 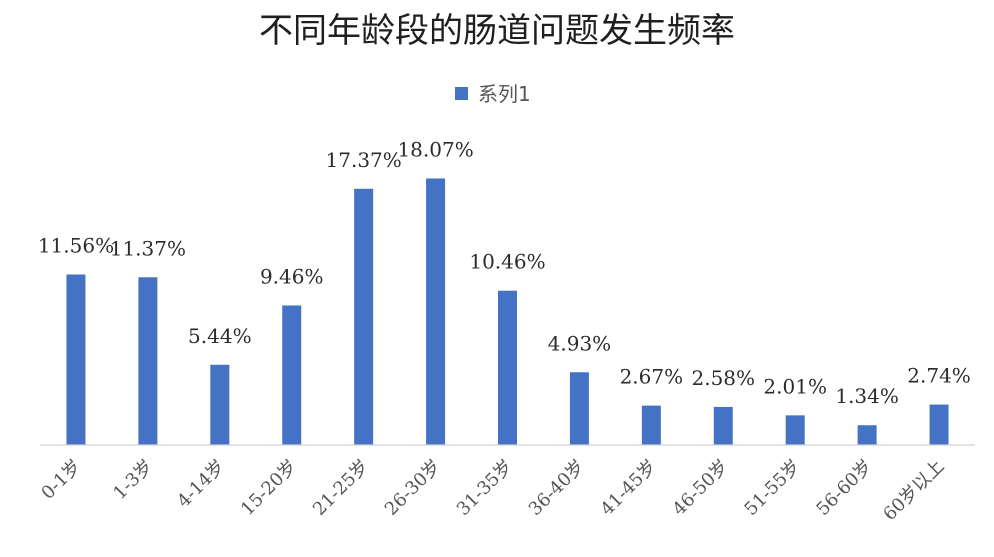 I want to click on x-tick-label-1: 0-1岁, so click(x=61, y=480).